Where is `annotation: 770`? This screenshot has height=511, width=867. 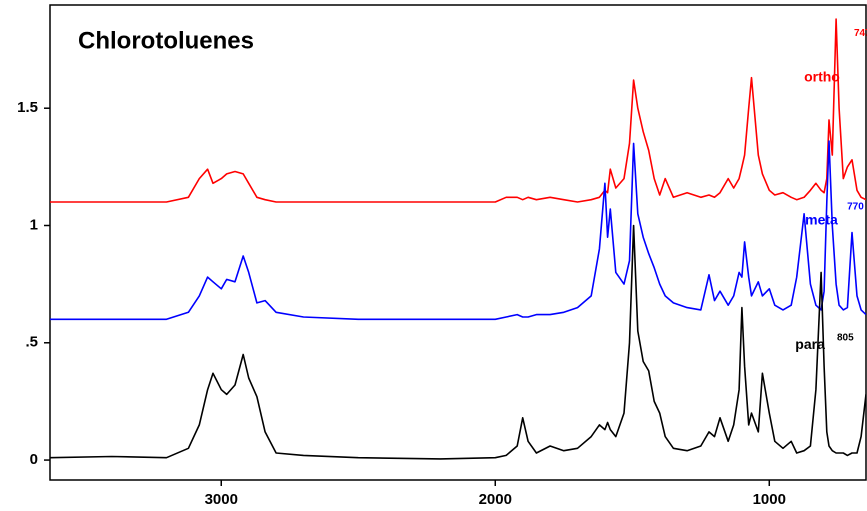 annotation: 770 is located at coordinates (855, 206).